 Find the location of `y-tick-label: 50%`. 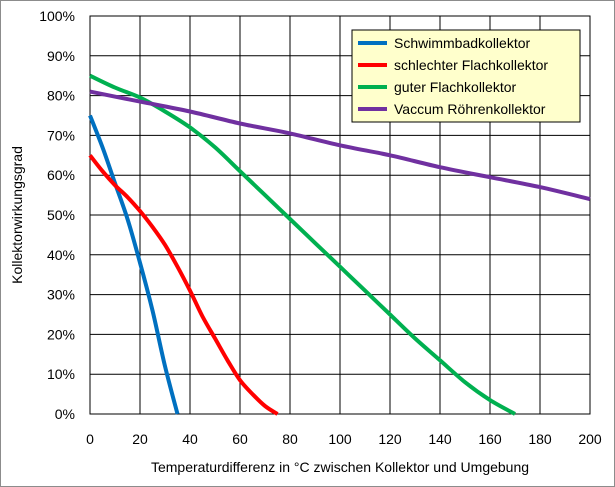

y-tick-label: 50% is located at coordinates (61, 215).